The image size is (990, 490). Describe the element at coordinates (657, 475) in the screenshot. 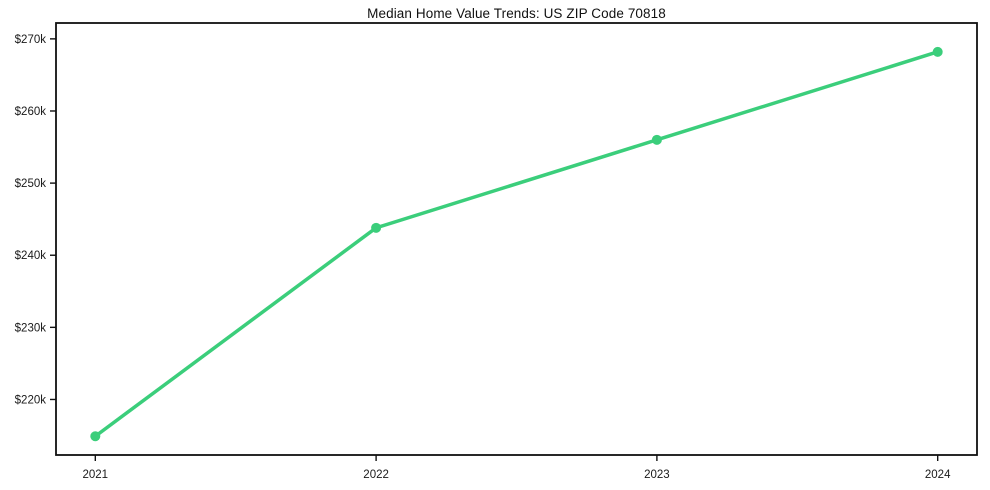

I see `x-axis-tick-label: 2023` at that location.